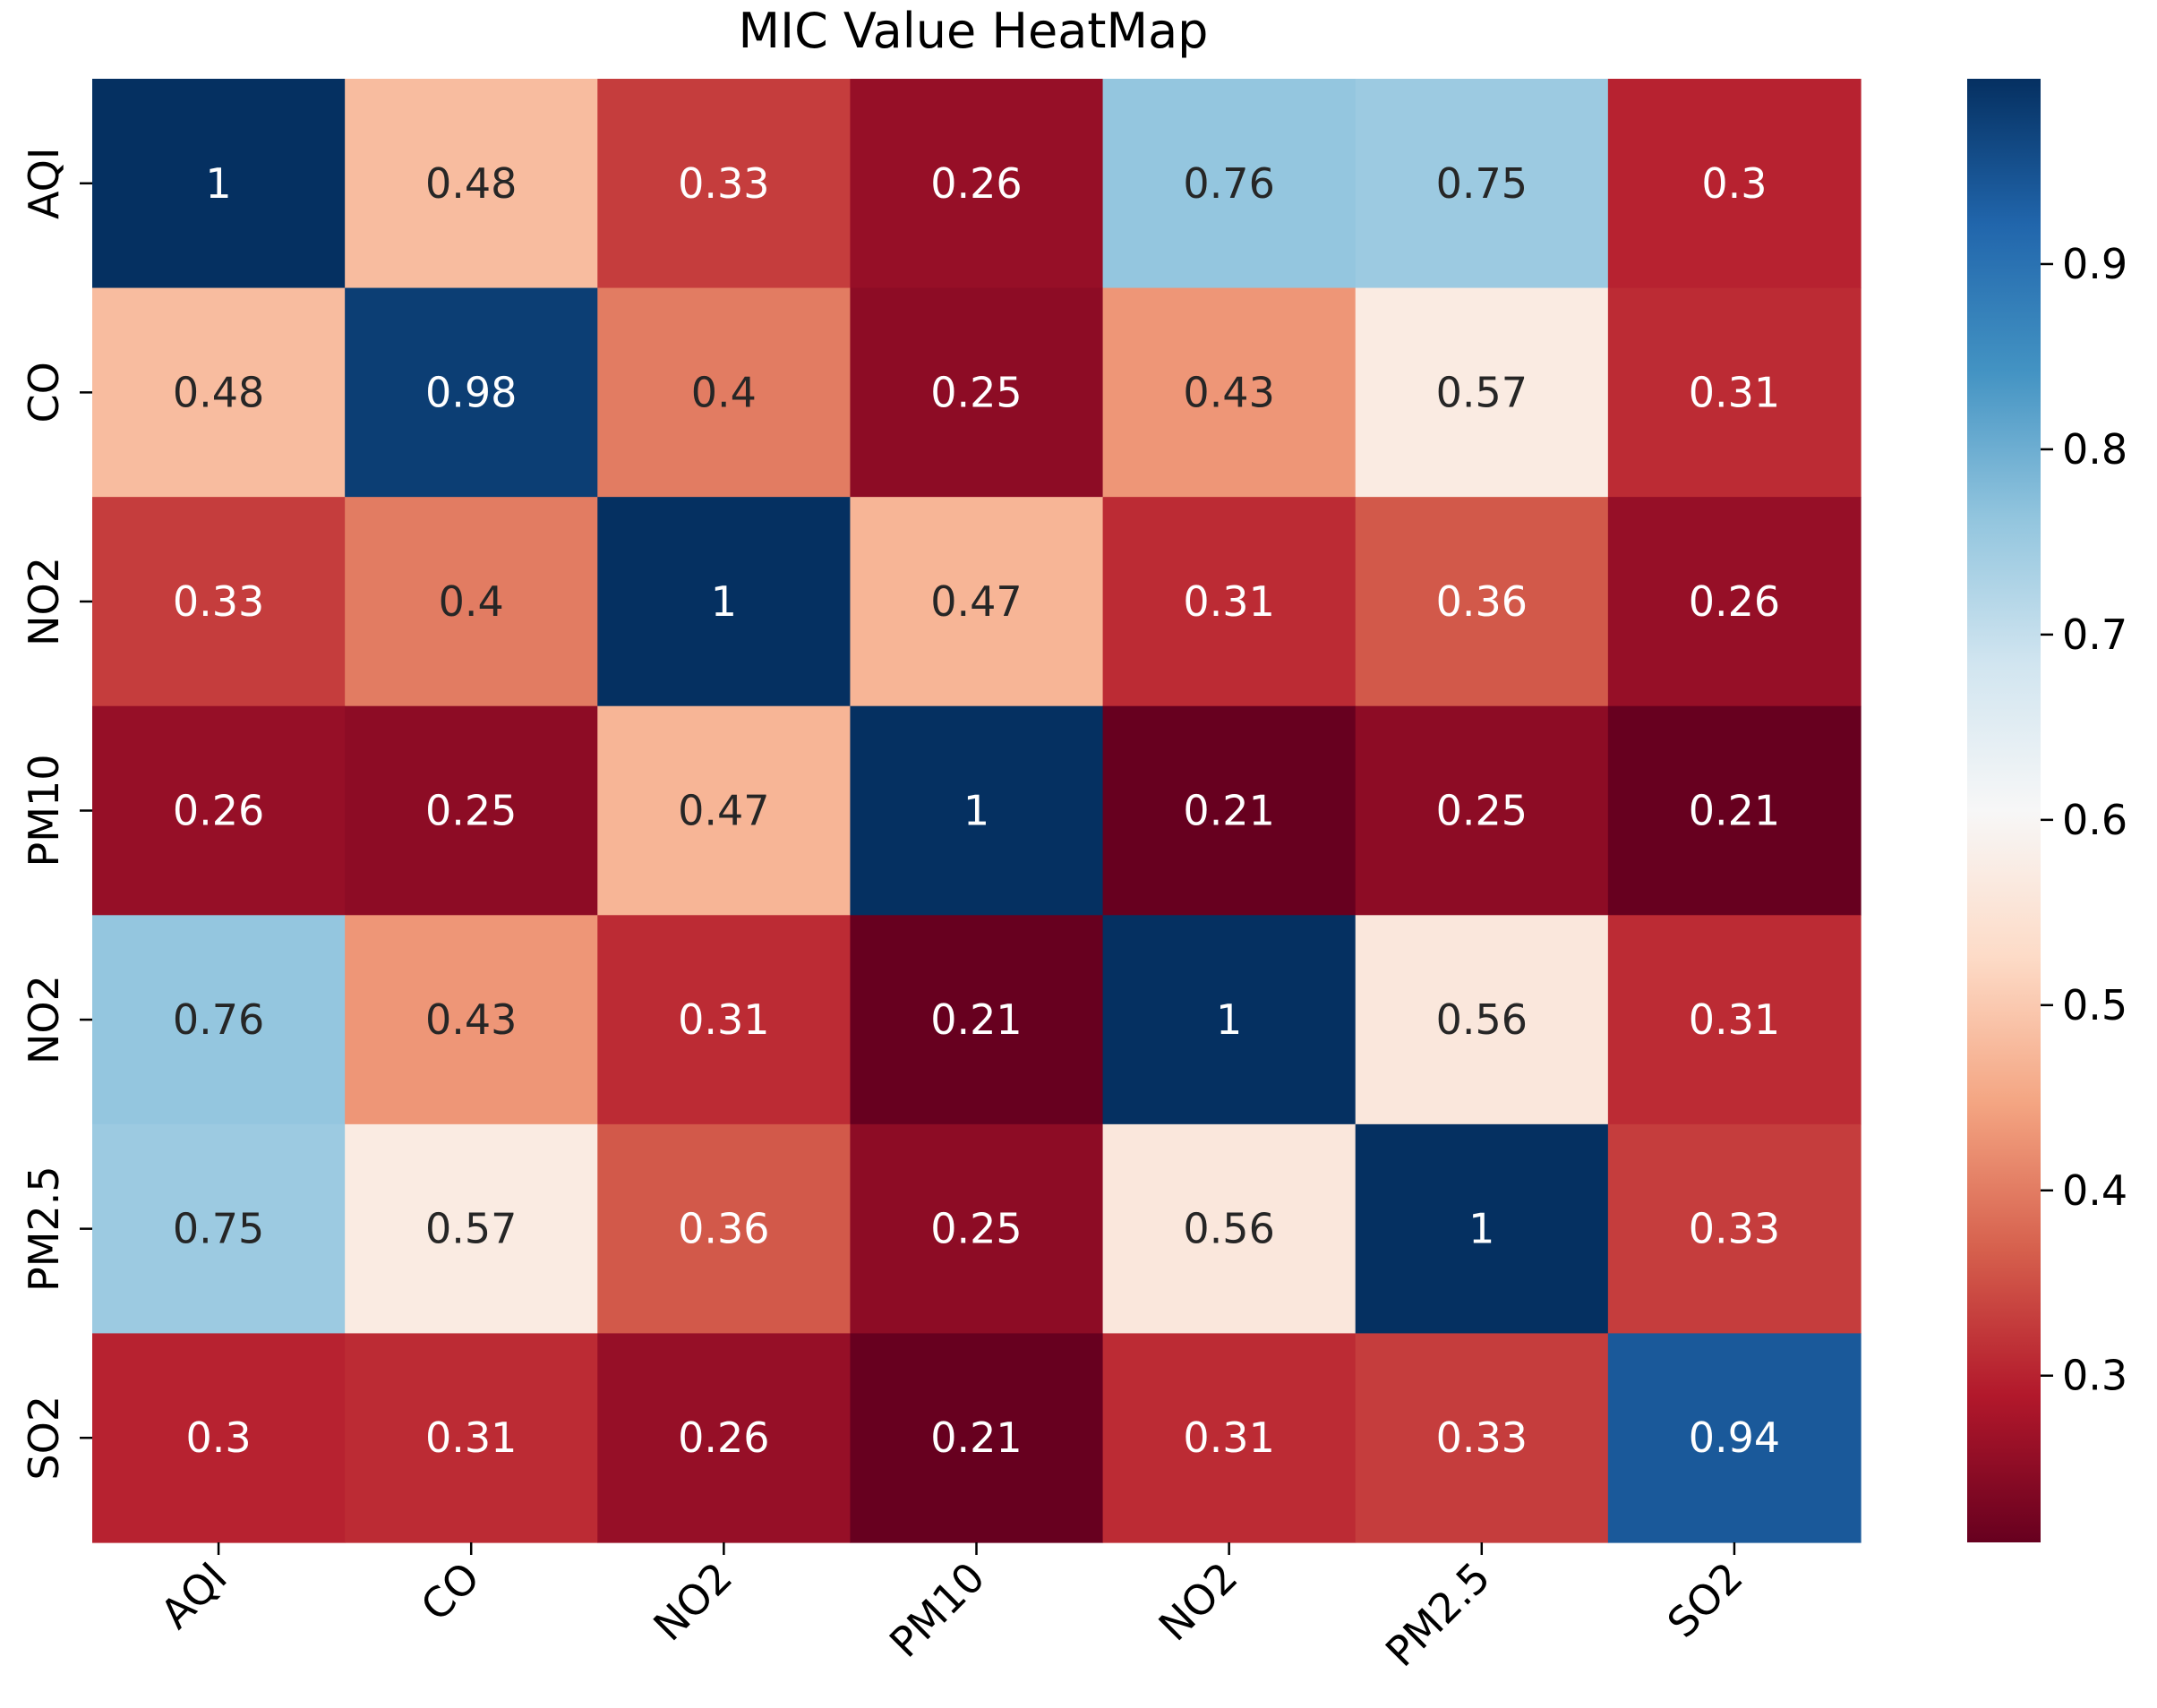 This screenshot has width=2157, height=1708. What do you see at coordinates (44, 183) in the screenshot?
I see `y-tick-label: AQI` at bounding box center [44, 183].